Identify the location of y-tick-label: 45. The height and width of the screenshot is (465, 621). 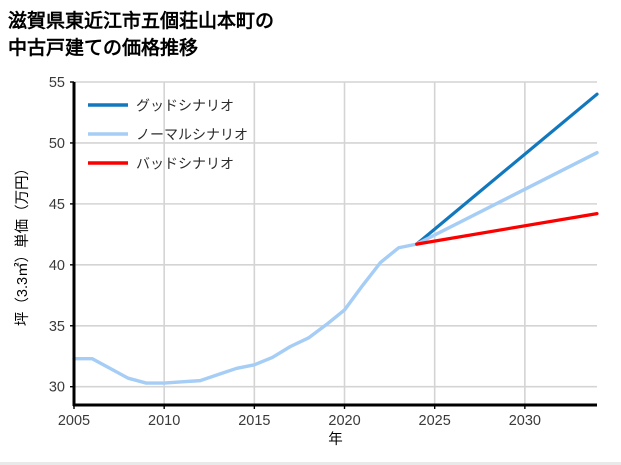
(57, 205).